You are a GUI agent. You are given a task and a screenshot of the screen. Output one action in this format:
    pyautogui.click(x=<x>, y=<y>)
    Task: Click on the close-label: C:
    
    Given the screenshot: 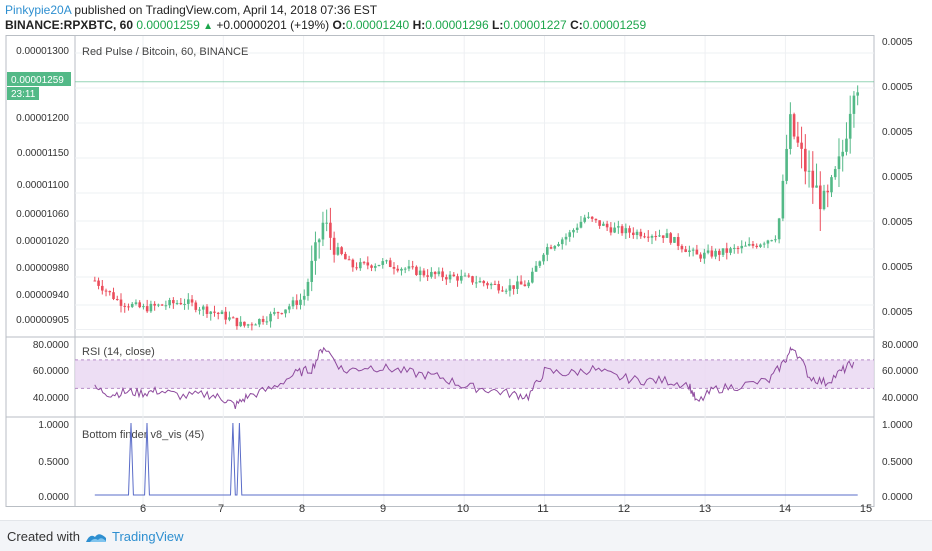 What is the action you would take?
    pyautogui.click(x=576, y=25)
    